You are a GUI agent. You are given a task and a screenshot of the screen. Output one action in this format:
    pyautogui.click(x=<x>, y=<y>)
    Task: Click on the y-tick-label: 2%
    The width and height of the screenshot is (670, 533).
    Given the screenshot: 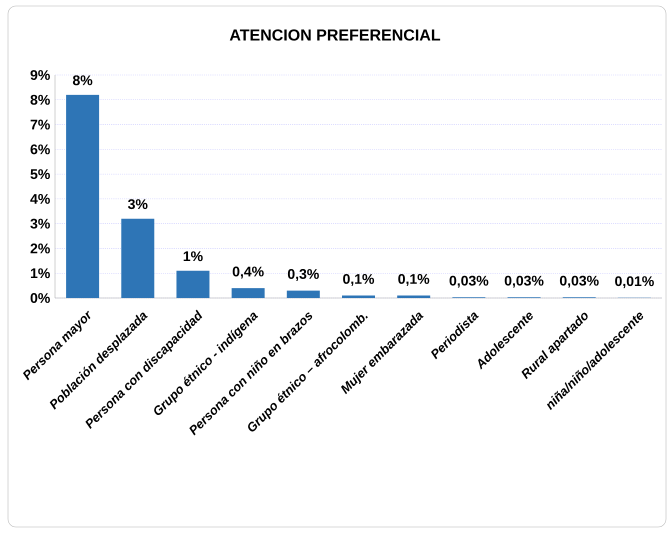 What is the action you would take?
    pyautogui.click(x=40, y=249)
    